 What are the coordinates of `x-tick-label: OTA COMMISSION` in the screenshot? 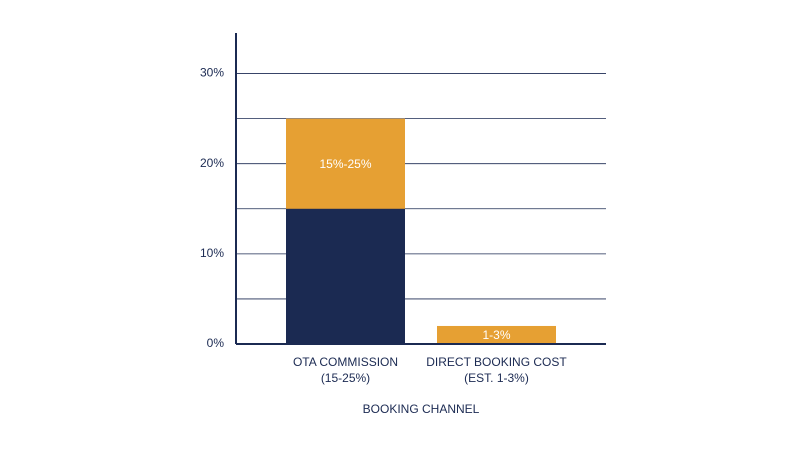 It's located at (345, 362).